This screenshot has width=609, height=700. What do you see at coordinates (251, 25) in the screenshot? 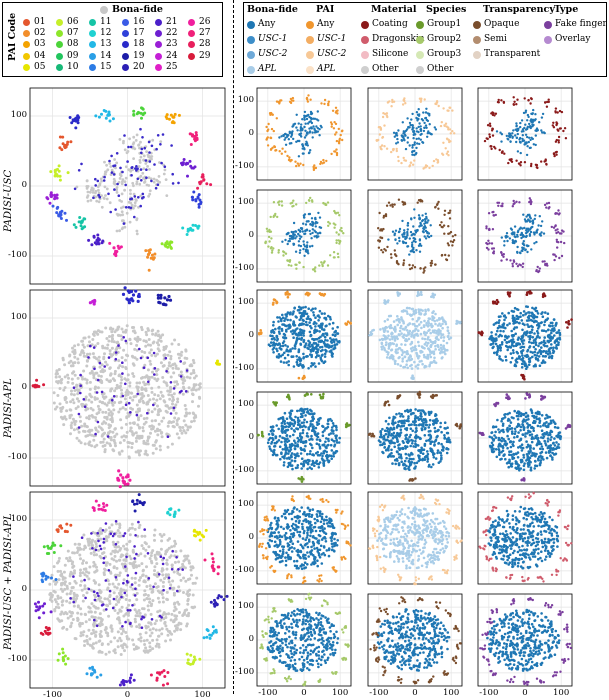
I see `legend-item-marker` at bounding box center [251, 25].